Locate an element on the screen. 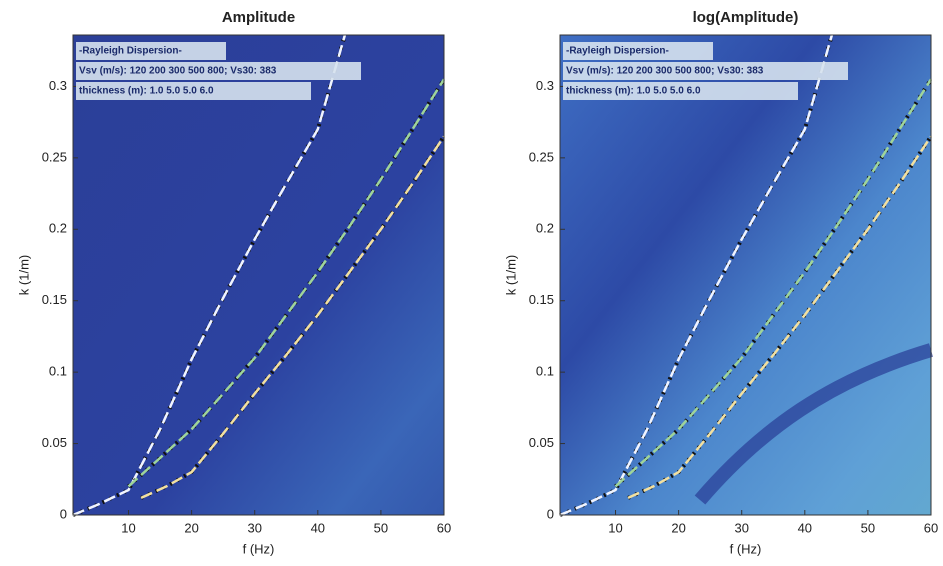 Image resolution: width=943 pixels, height=566 pixels. chart-title: Amplitude is located at coordinates (258, 17).